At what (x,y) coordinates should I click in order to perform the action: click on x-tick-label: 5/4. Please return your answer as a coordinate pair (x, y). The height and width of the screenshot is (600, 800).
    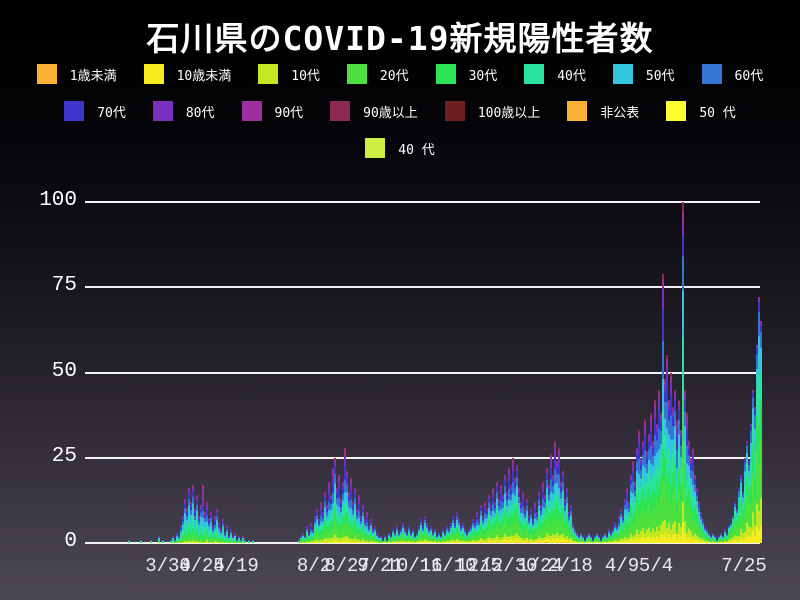
    Looking at the image, I should click on (656, 566).